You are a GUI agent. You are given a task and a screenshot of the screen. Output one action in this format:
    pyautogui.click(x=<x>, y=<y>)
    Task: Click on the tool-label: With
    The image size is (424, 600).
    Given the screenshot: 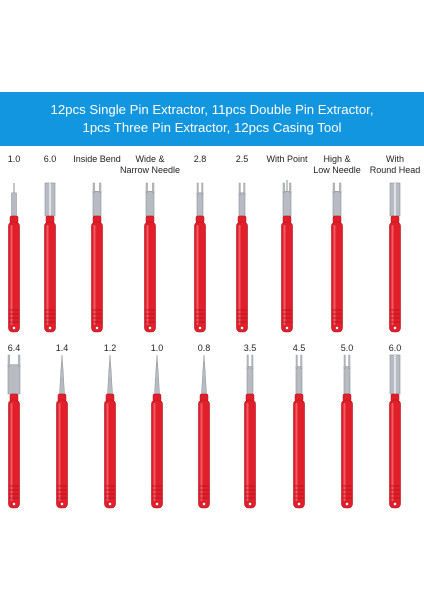 What is the action you would take?
    pyautogui.click(x=395, y=159)
    